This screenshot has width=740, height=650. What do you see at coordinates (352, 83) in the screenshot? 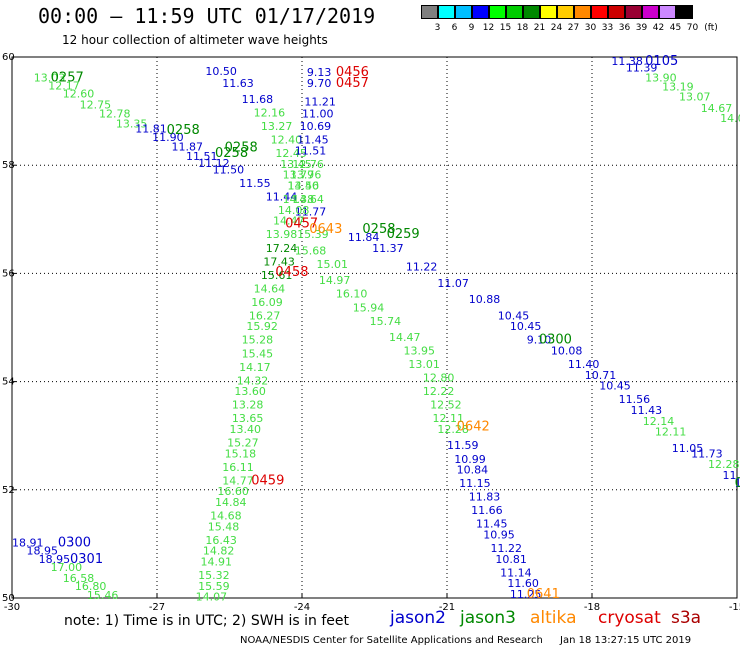
I see `pass-number-label: 0457` at bounding box center [352, 83].